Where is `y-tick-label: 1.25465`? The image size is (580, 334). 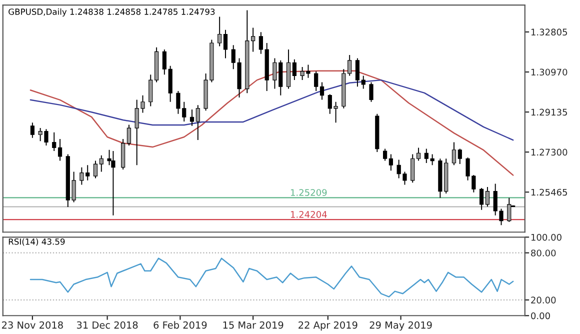 y-tick-label: 1.25465 is located at coordinates (549, 192).